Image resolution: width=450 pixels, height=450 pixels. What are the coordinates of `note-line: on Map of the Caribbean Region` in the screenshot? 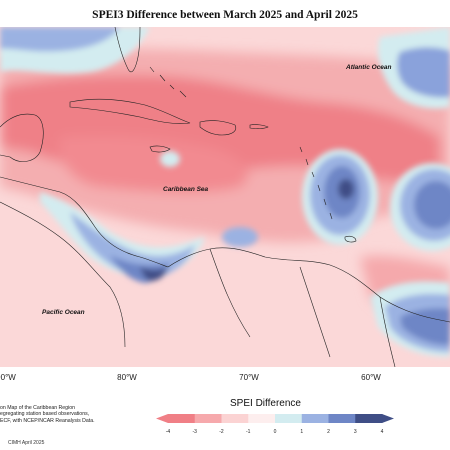 It's located at (37, 408).